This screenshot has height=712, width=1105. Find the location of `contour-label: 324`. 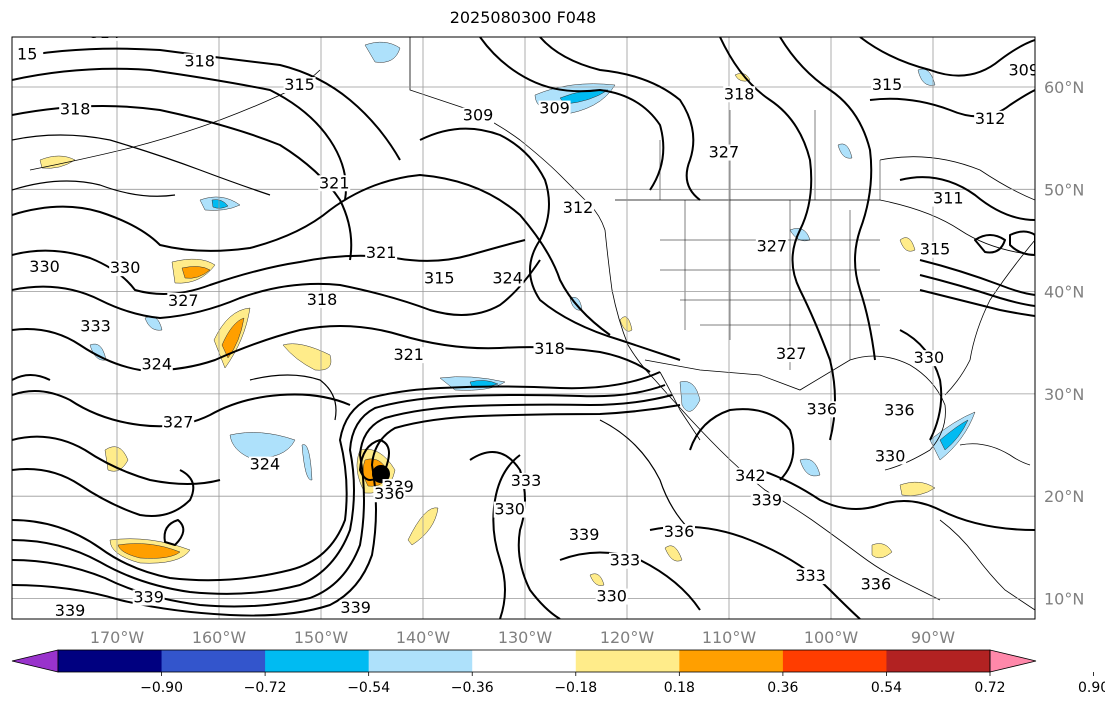

contour-label: 324 is located at coordinates (157, 363).